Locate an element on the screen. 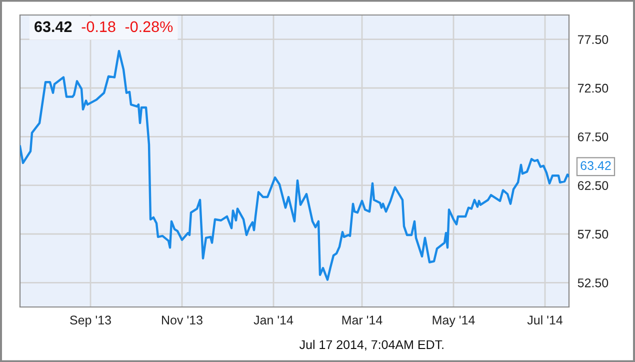 This screenshot has height=362, width=635. text: Jul 17 2014, 7:04AM EDT. is located at coordinates (371, 345).